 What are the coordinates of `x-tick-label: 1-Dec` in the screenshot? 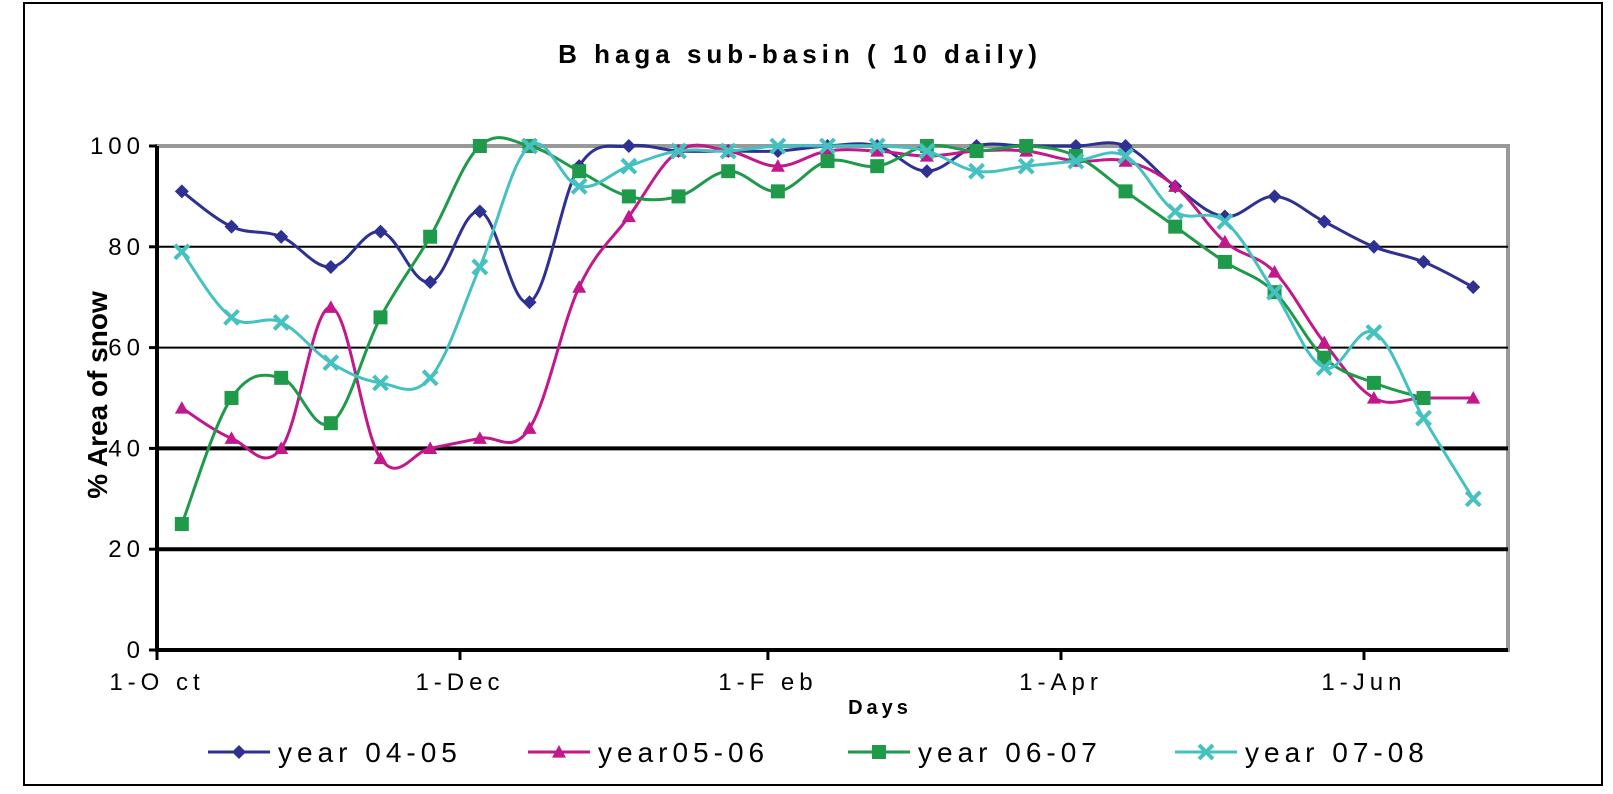 It's located at (459, 682).